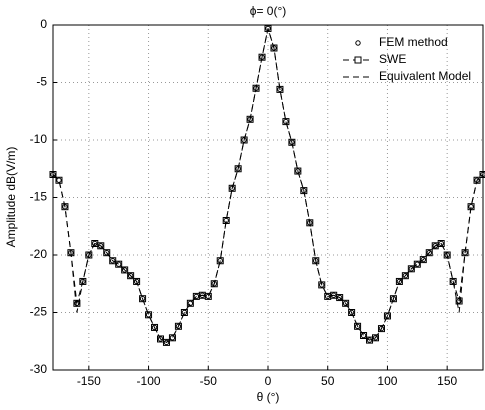 The image size is (485, 410). Describe the element at coordinates (41, 82) in the screenshot. I see `y-tick-label: -5` at that location.